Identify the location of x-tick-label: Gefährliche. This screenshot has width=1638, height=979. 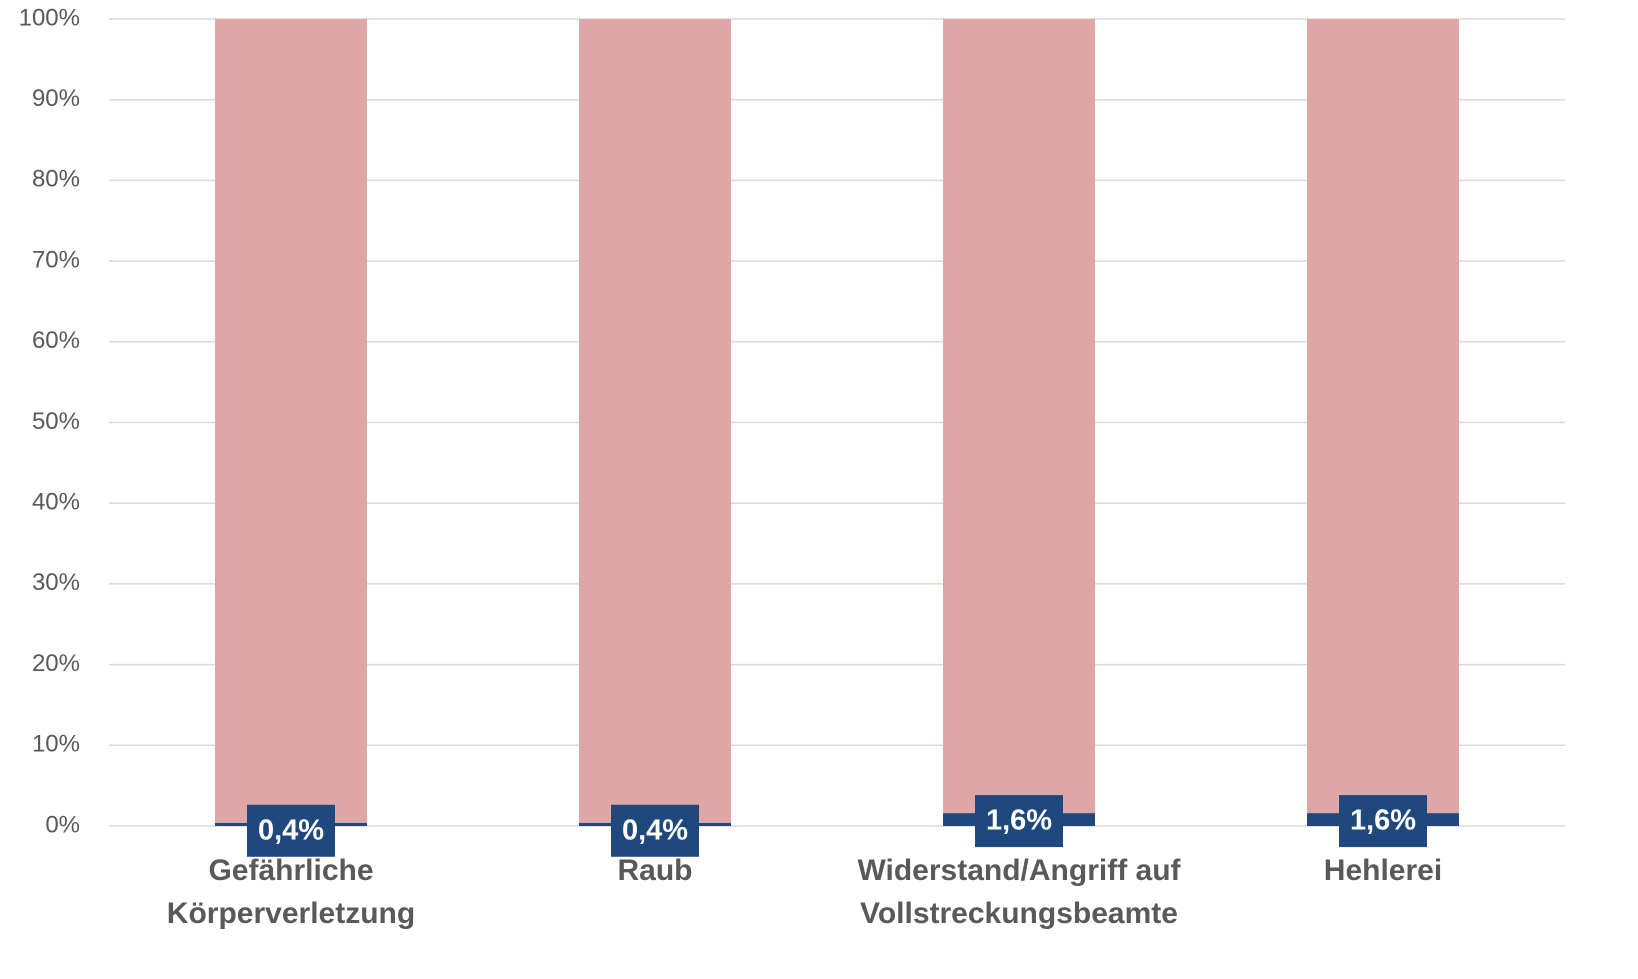
(290, 870).